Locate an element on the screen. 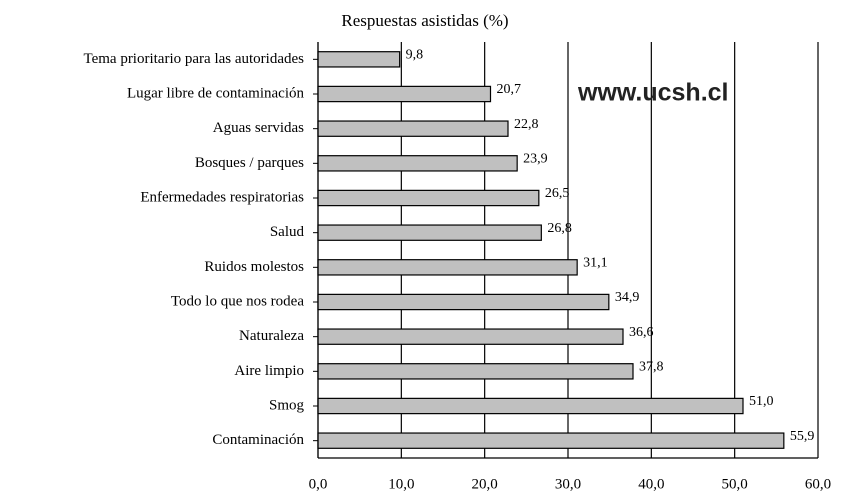 Image resolution: width=864 pixels, height=495 pixels. x-tick-label: 0,0 is located at coordinates (318, 484).